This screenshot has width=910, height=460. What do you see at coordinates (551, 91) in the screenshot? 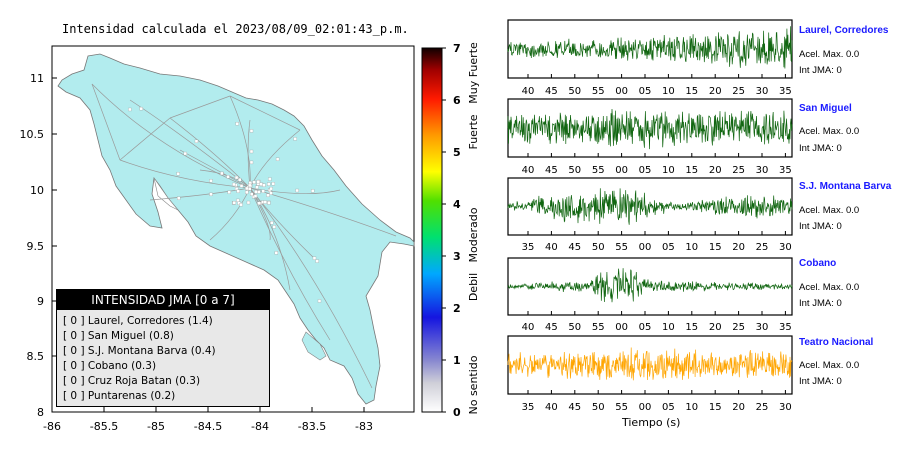
I see `trace-tick-label: 45` at bounding box center [551, 91].